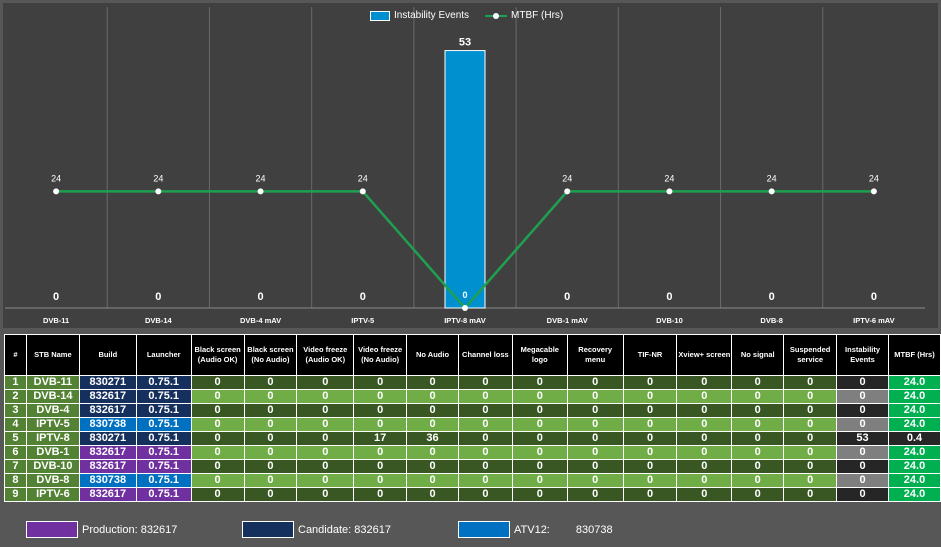 The width and height of the screenshot is (941, 547). I want to click on row-number: 6, so click(15, 452).